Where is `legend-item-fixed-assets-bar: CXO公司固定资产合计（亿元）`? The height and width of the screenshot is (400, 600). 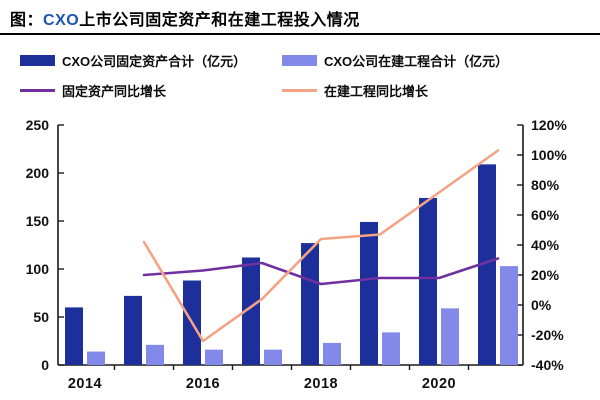
legend-item-fixed-assets-bar: CXO公司固定资产合计（亿元） is located at coordinates (133, 60).